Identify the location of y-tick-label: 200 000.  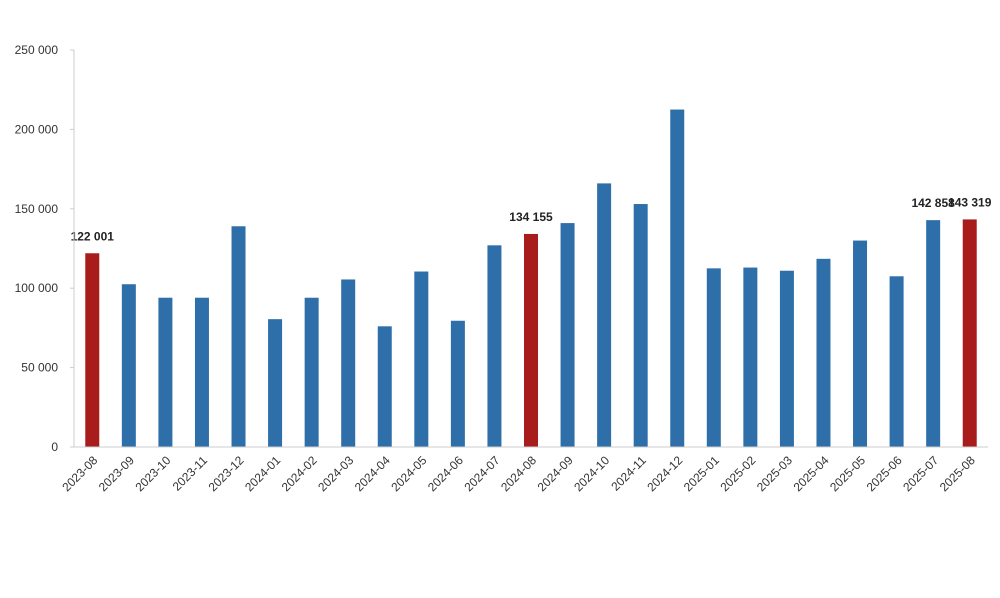
(37, 129).